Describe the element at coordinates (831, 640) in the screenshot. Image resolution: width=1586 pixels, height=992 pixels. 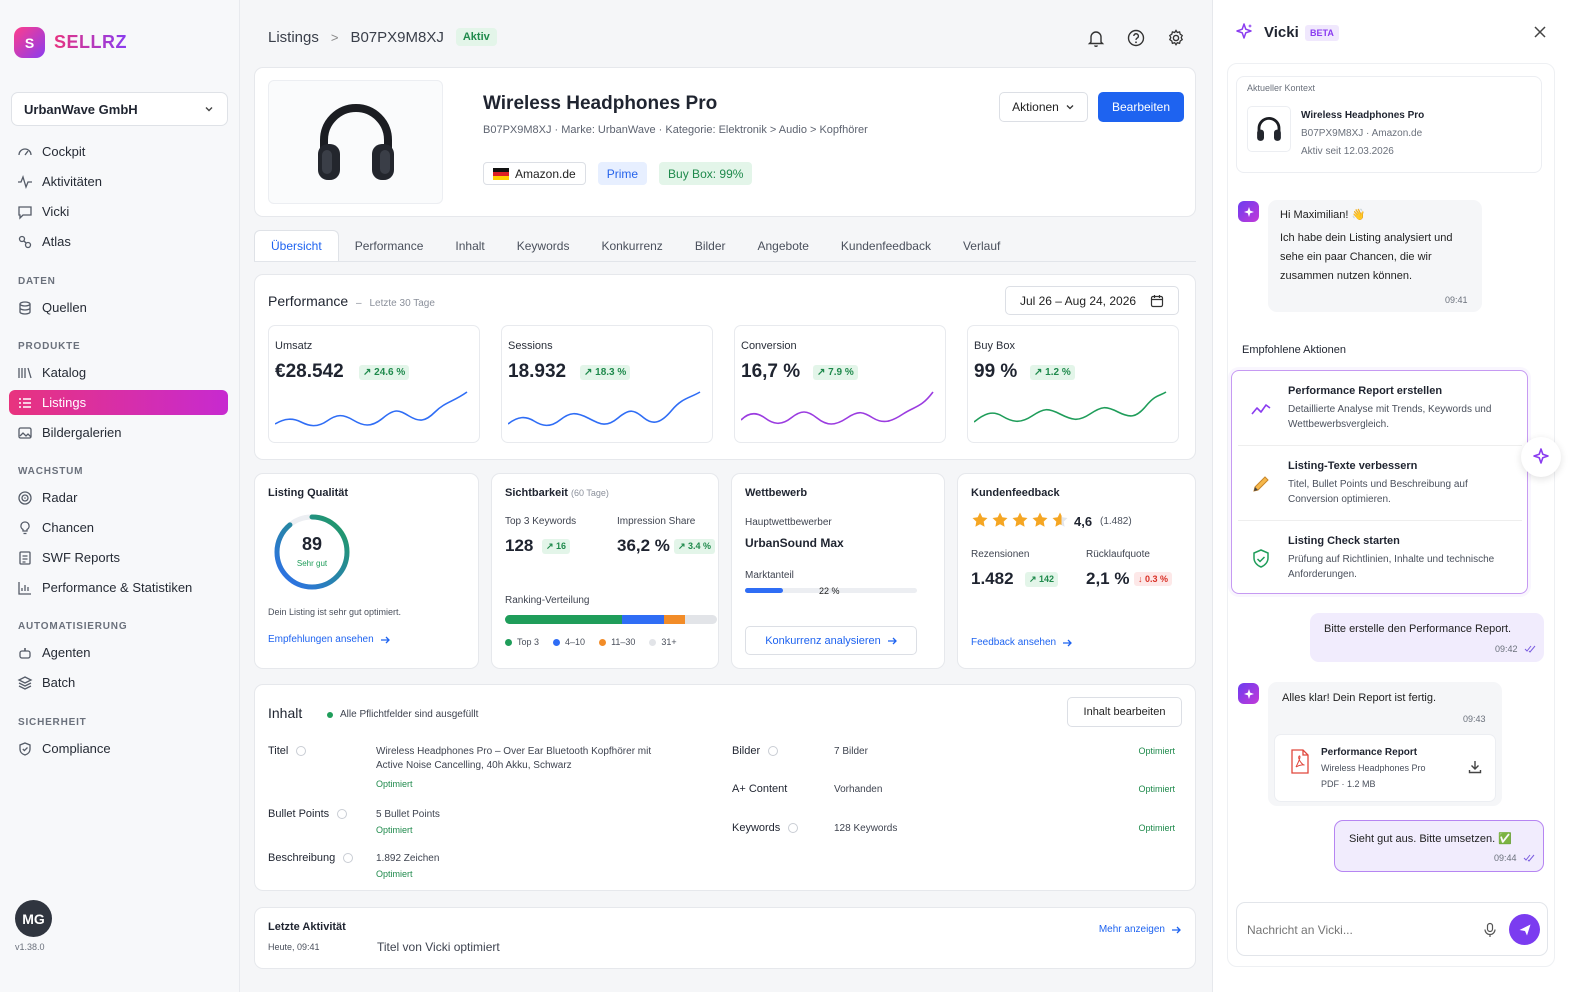
I see `analyze-competition-button: Konkurrenz analysieren` at that location.